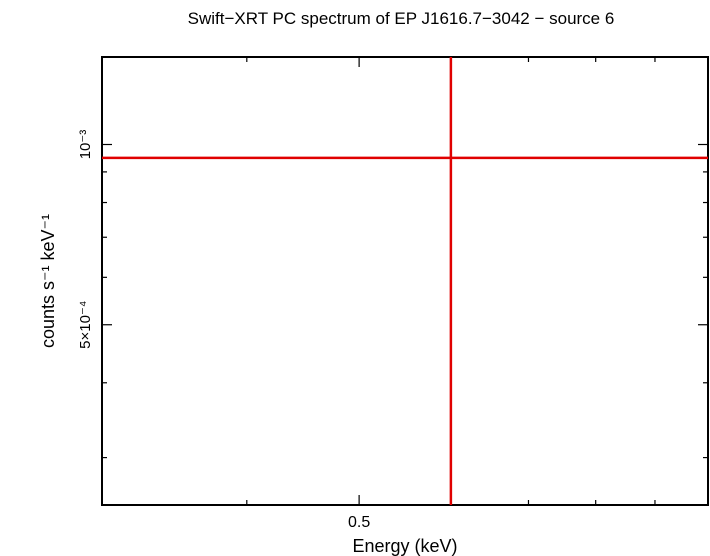 The image size is (710, 556). I want to click on x-tick-label: 0.5, so click(359, 522).